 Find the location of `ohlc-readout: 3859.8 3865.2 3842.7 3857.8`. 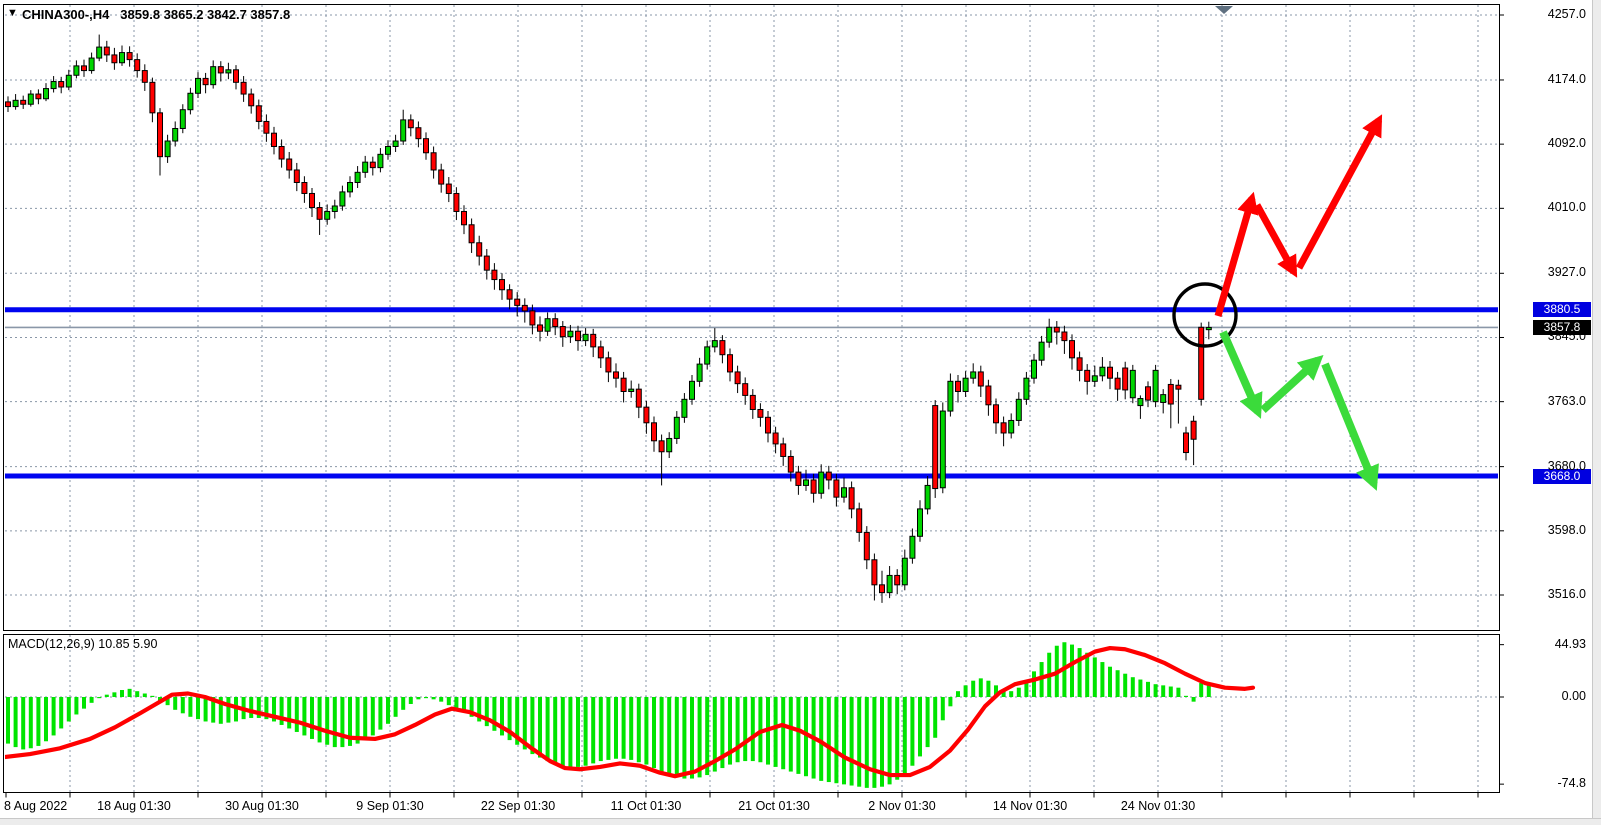

ohlc-readout: 3859.8 3865.2 3842.7 3857.8 is located at coordinates (205, 14).